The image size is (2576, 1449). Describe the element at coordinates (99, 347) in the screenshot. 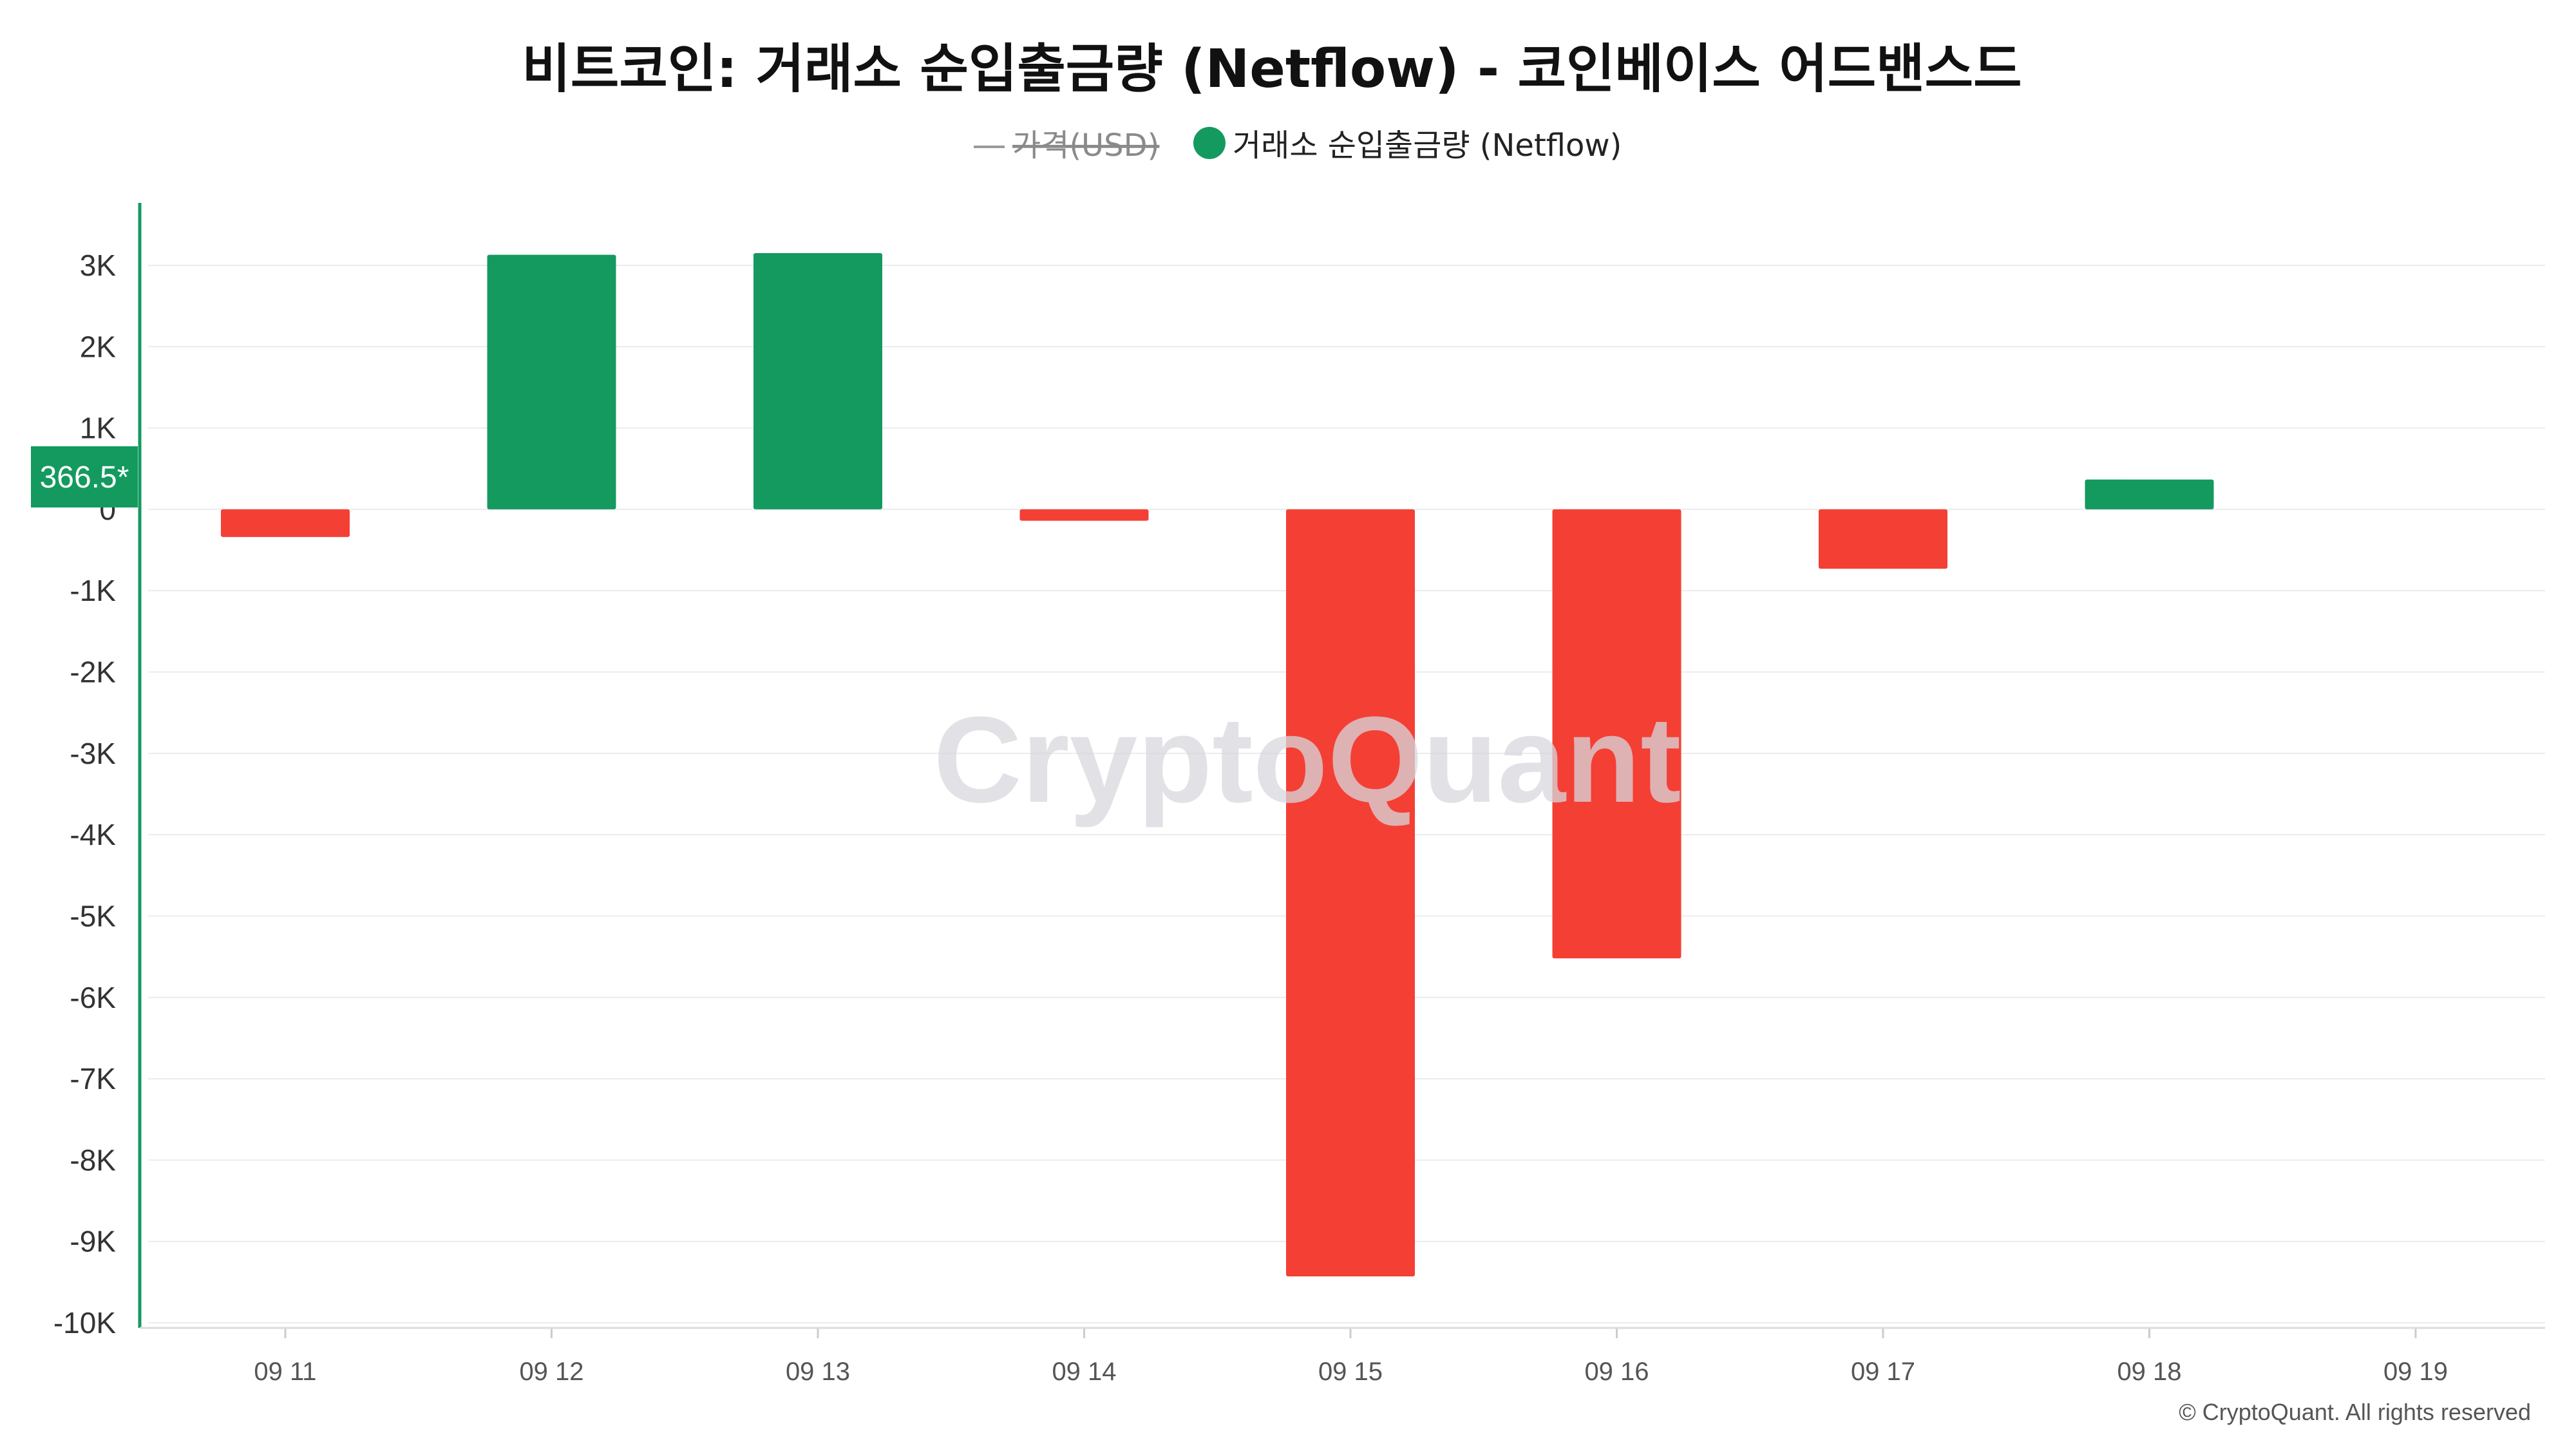

I see `y-tick-label: 2K` at that location.